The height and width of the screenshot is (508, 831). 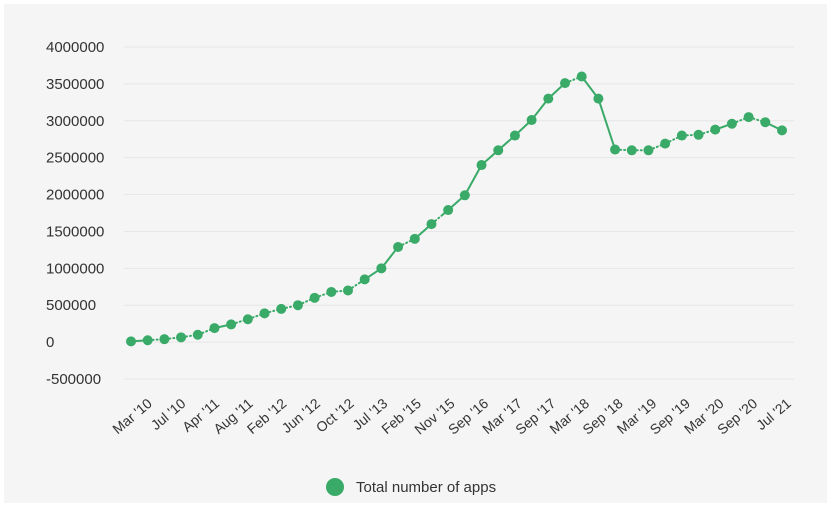 What do you see at coordinates (75, 158) in the screenshot?
I see `y-tick-label: 2500000` at bounding box center [75, 158].